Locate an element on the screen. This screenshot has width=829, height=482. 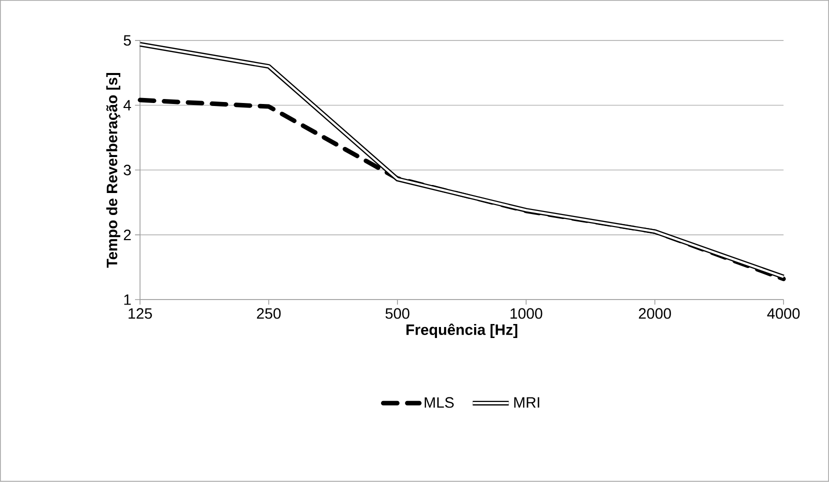
x-tick-label: 1000 is located at coordinates (526, 313).